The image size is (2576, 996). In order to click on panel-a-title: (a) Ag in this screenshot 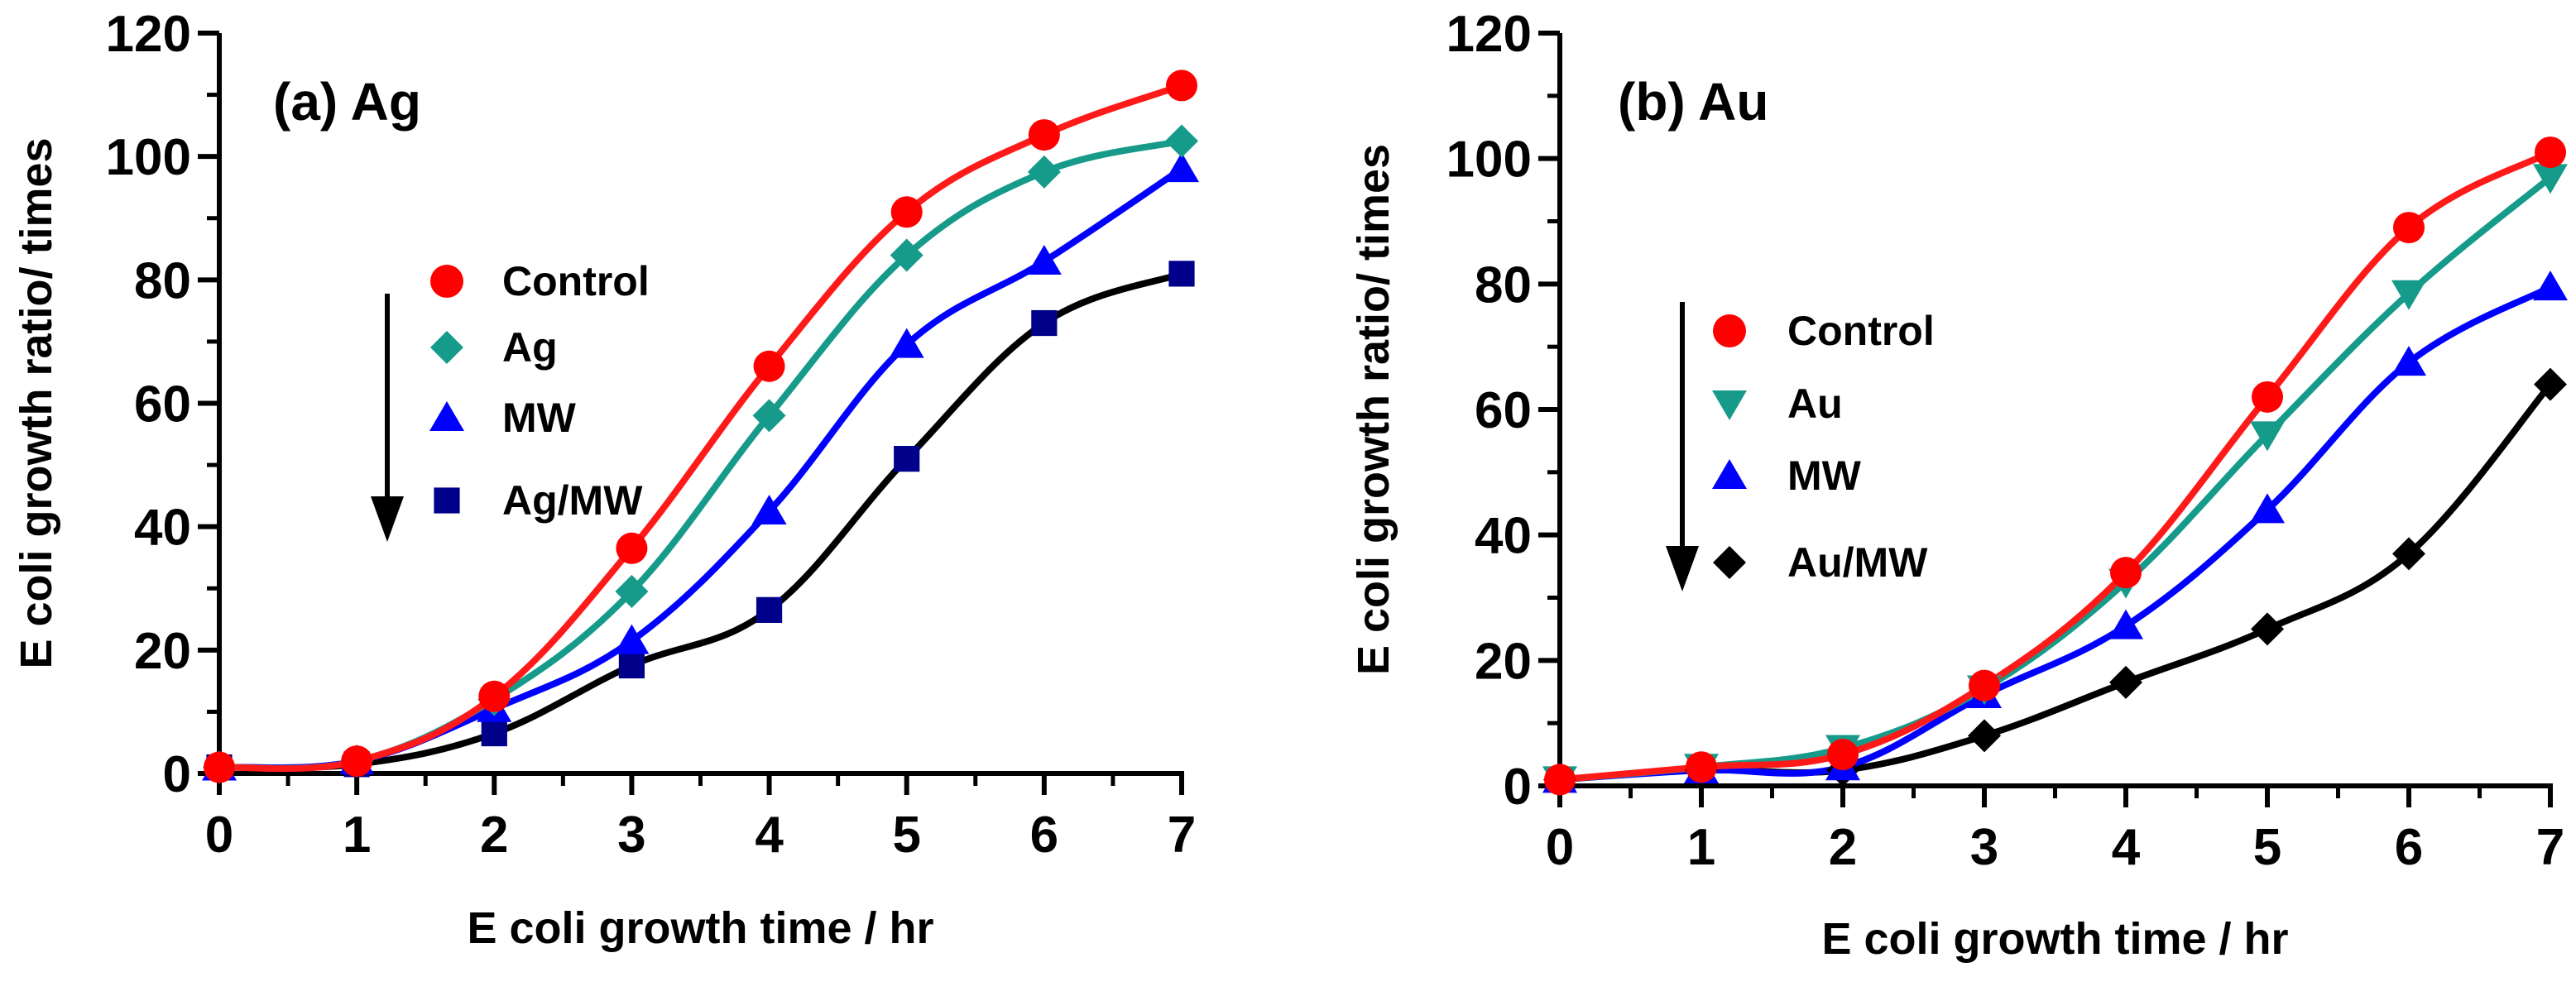, I will do `click(347, 102)`.